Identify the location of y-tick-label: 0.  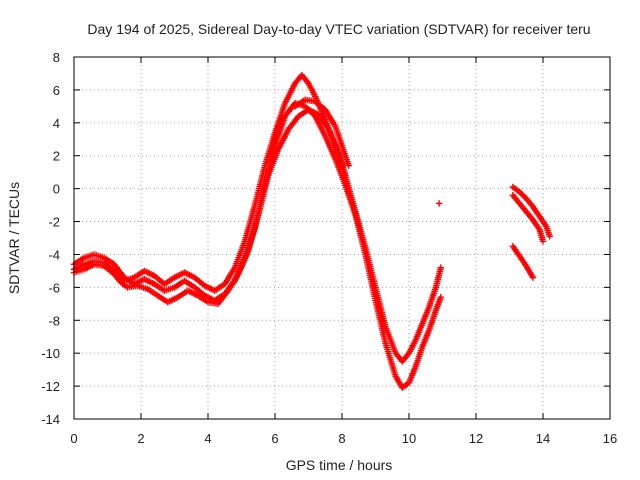
(56, 189).